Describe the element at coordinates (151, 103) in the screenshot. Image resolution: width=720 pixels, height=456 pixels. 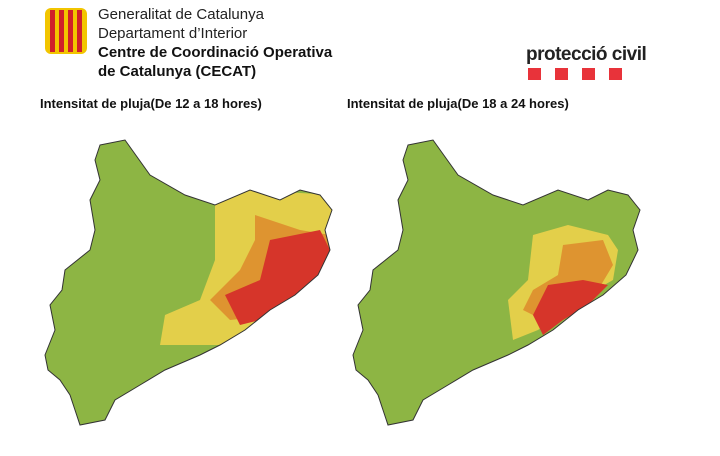
I see `map-title: Intensitat de pluja(De 12 a 18 hores)` at that location.